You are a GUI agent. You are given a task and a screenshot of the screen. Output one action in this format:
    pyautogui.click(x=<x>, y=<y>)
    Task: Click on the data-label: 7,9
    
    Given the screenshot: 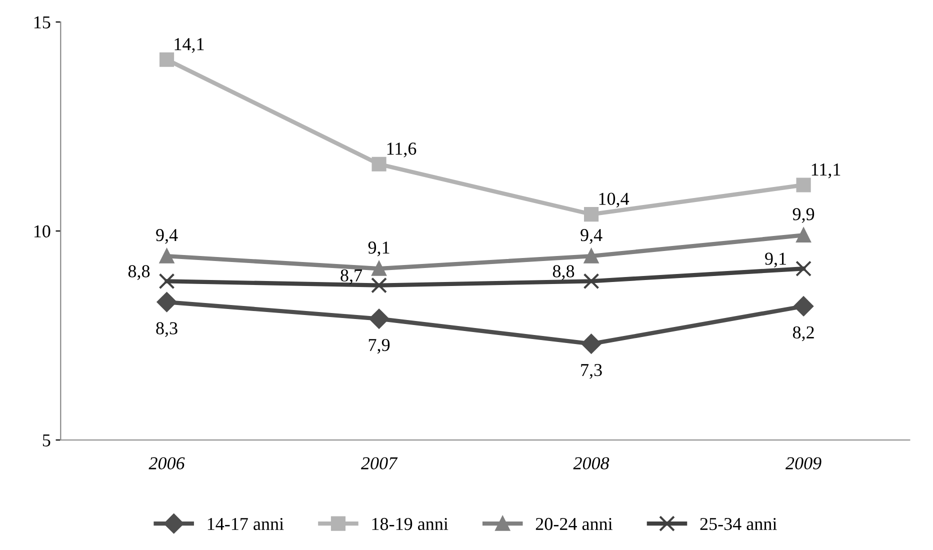 What is the action you would take?
    pyautogui.click(x=379, y=346)
    